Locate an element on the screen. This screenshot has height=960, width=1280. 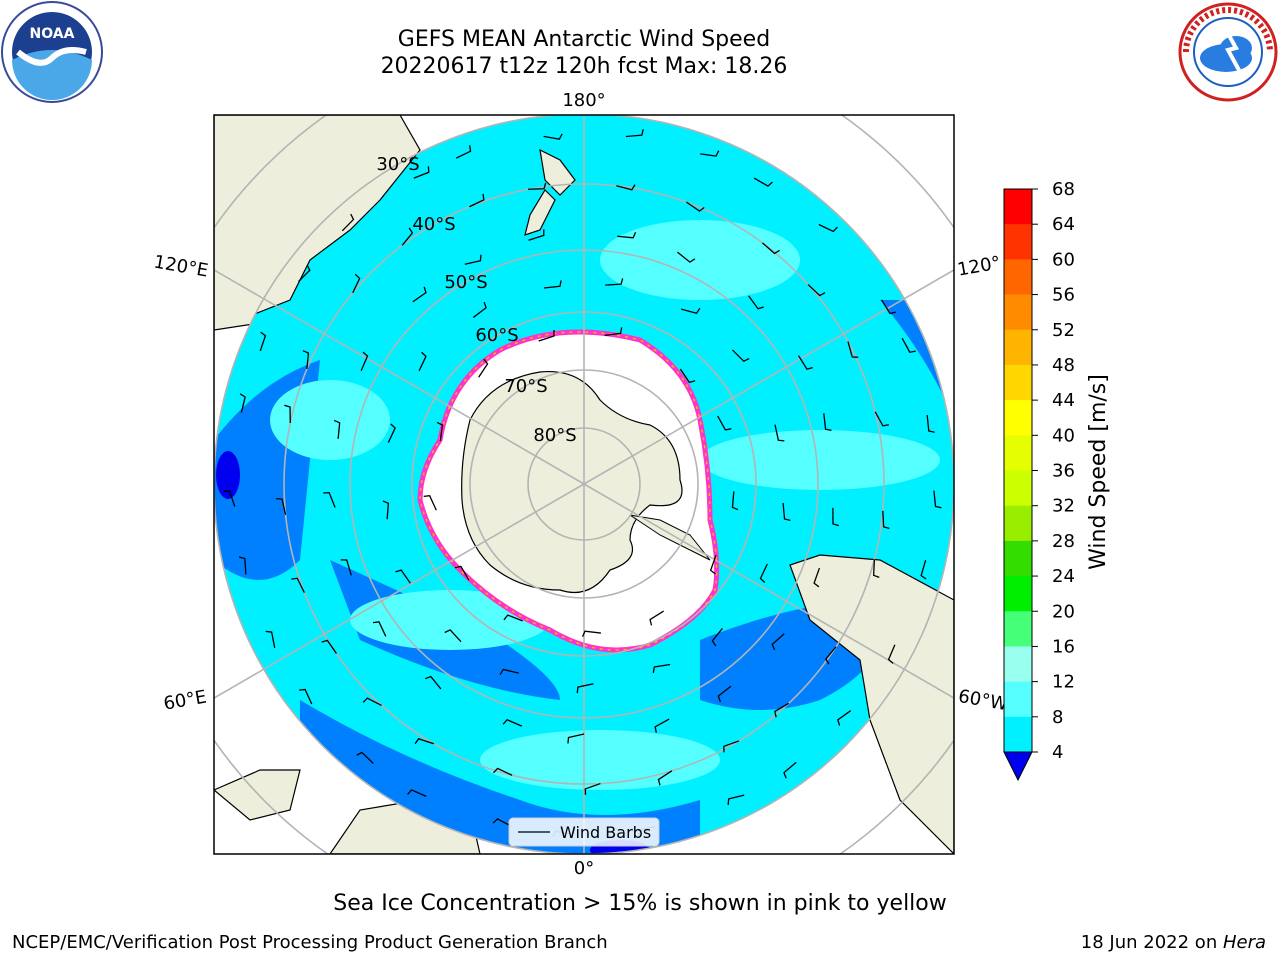
colorbar-tick-label: 40 is located at coordinates (1063, 435).